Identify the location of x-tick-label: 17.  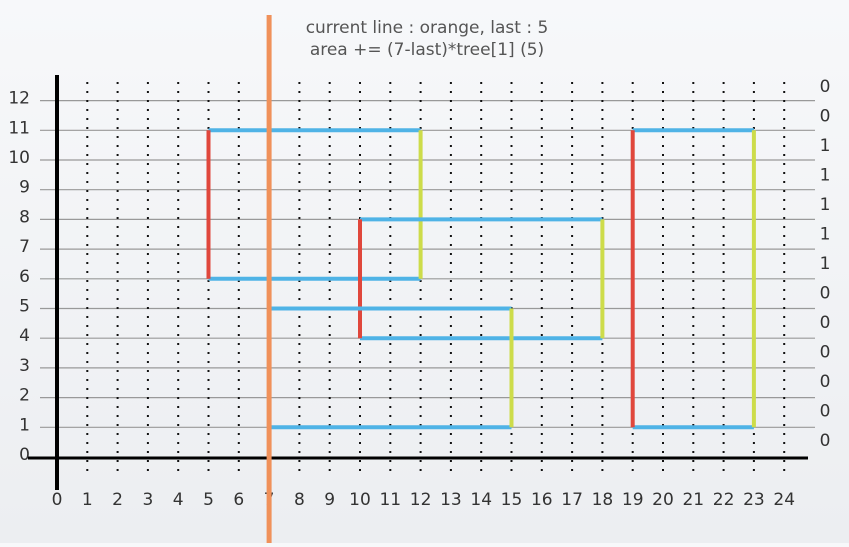
(572, 500).